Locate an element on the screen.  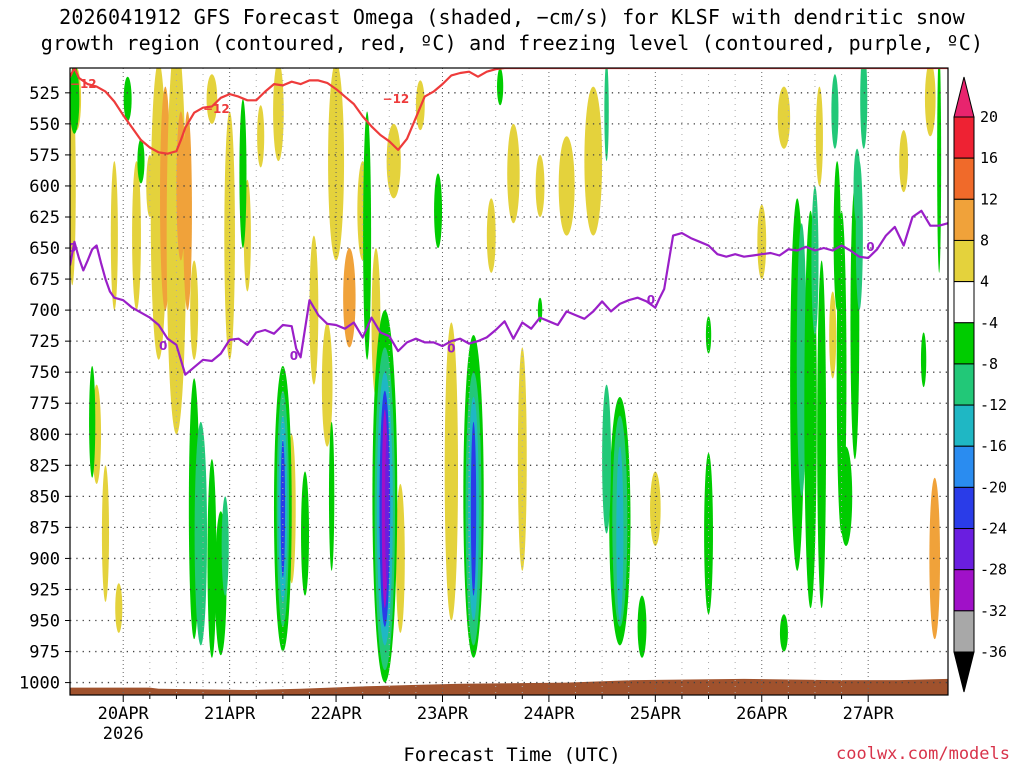
colorbar-tick-4: 4 is located at coordinates (984, 282).